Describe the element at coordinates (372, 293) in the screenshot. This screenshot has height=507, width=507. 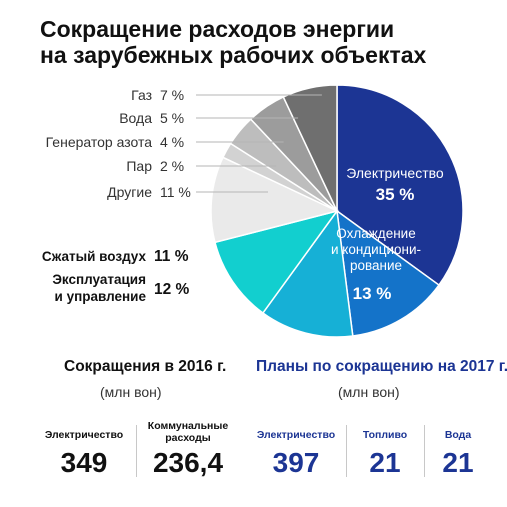
I see `inside-label-value: 13 %` at that location.